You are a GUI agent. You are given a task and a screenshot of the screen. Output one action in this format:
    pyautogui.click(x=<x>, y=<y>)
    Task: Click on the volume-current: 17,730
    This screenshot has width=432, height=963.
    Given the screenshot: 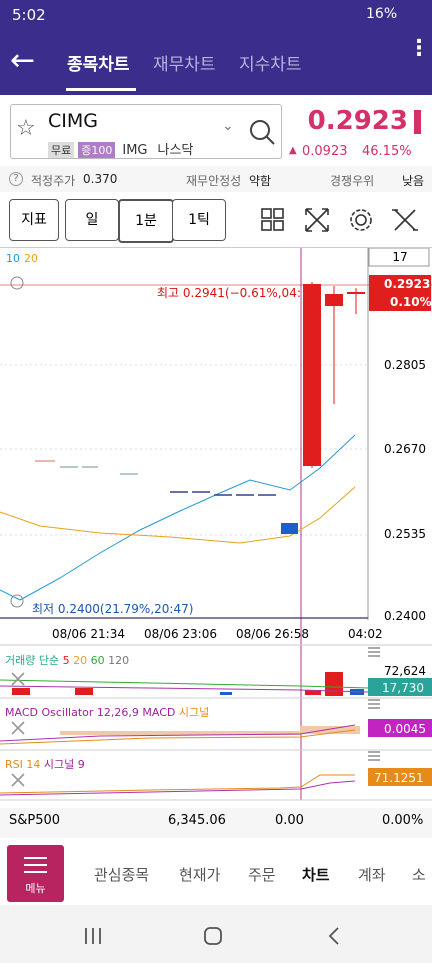 What is the action you would take?
    pyautogui.click(x=403, y=688)
    